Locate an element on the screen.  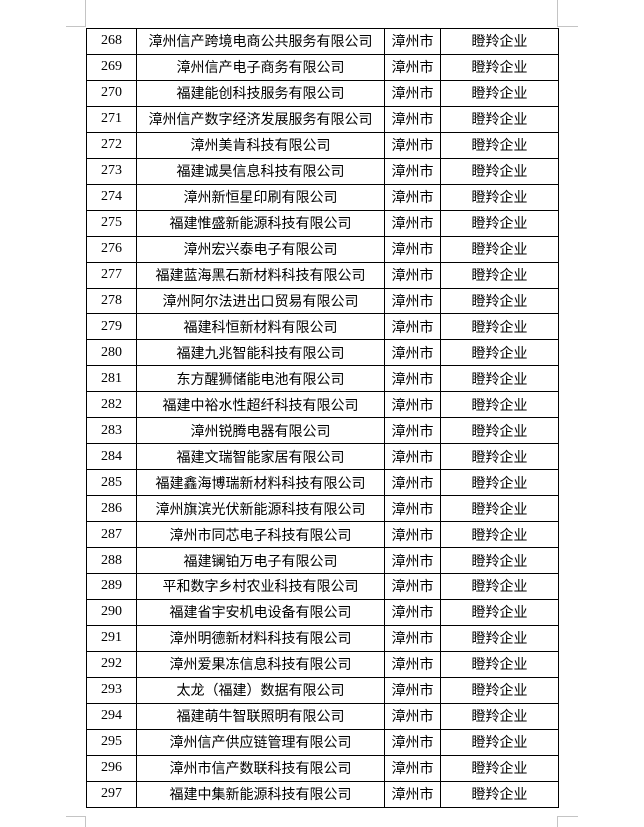
cell-row-number: 293 is located at coordinates (111, 690).